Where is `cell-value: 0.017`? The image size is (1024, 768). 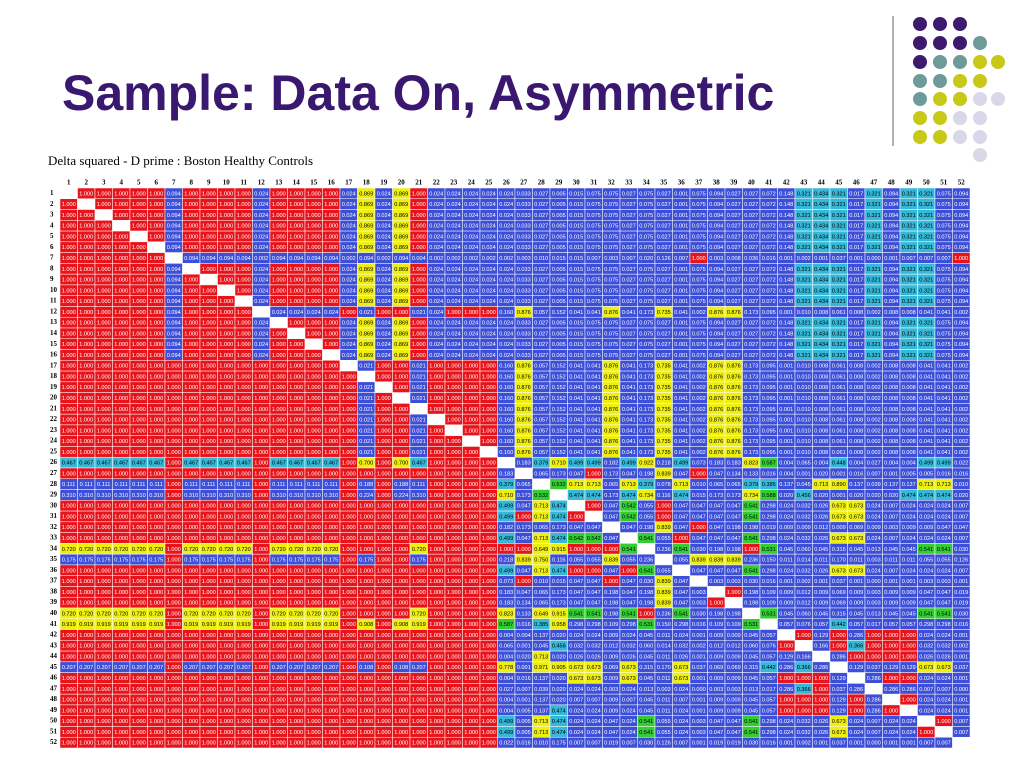 cell-value: 0.017 is located at coordinates (856, 324).